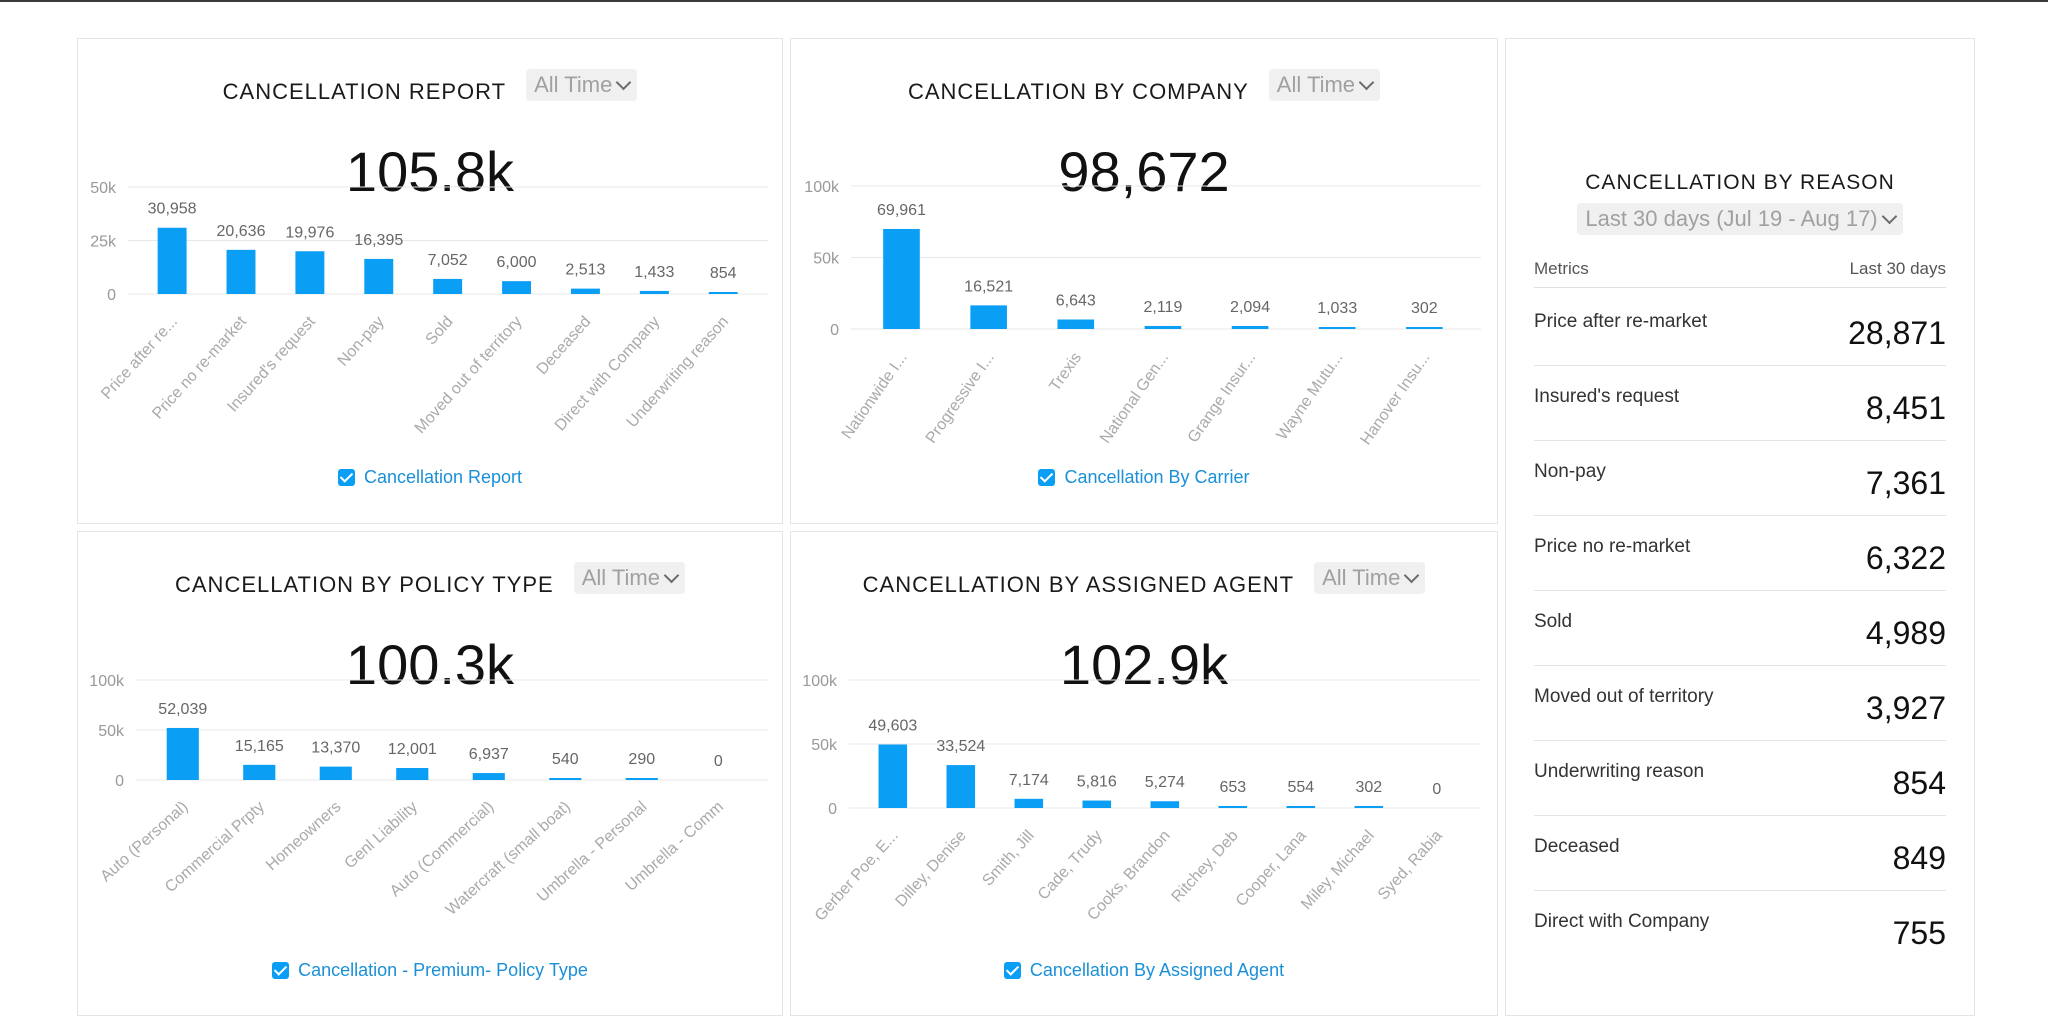  I want to click on x-tick-label: Trexis, so click(1065, 372).